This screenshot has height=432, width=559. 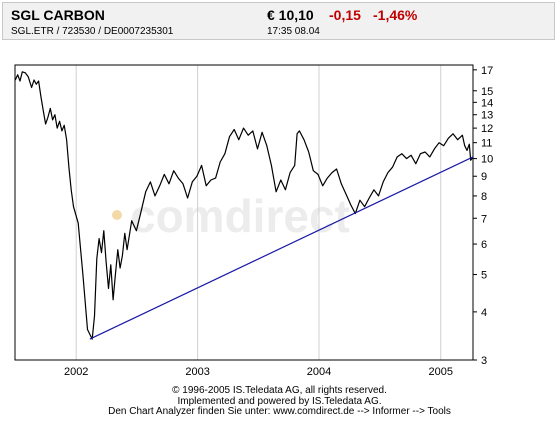 I want to click on y-tick-label: 12, so click(x=487, y=129).